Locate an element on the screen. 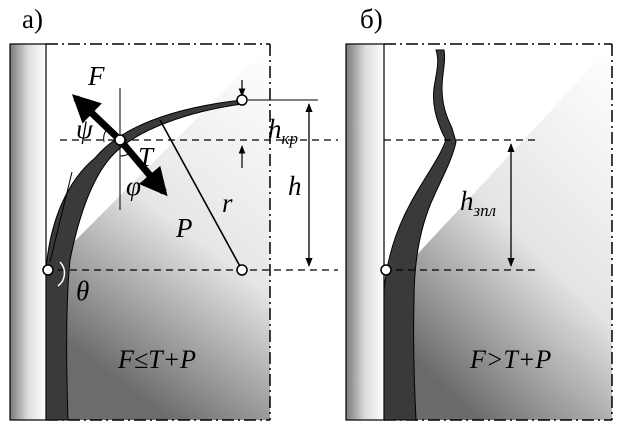 The height and width of the screenshot is (426, 620). panel-a-radius-line is located at coordinates (201, 195).